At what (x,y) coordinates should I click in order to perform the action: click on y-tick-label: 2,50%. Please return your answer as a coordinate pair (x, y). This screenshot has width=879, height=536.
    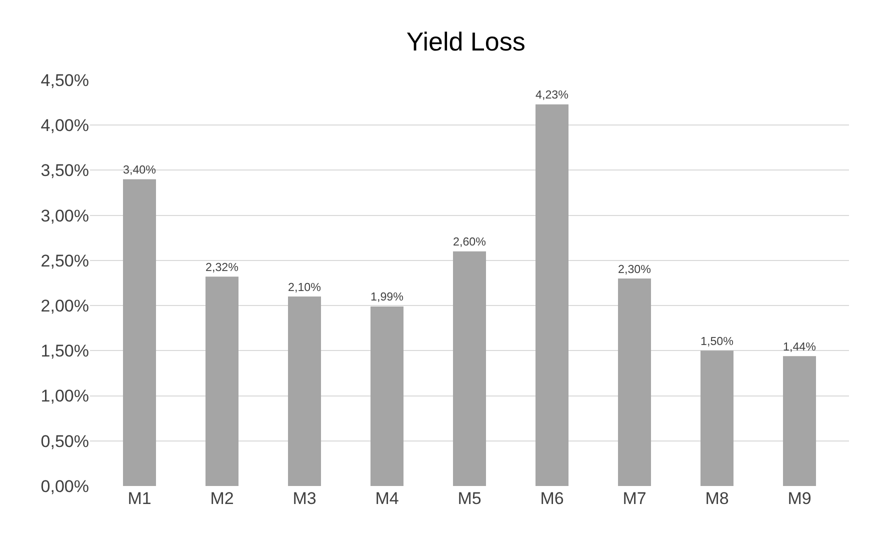
    Looking at the image, I should click on (64, 260).